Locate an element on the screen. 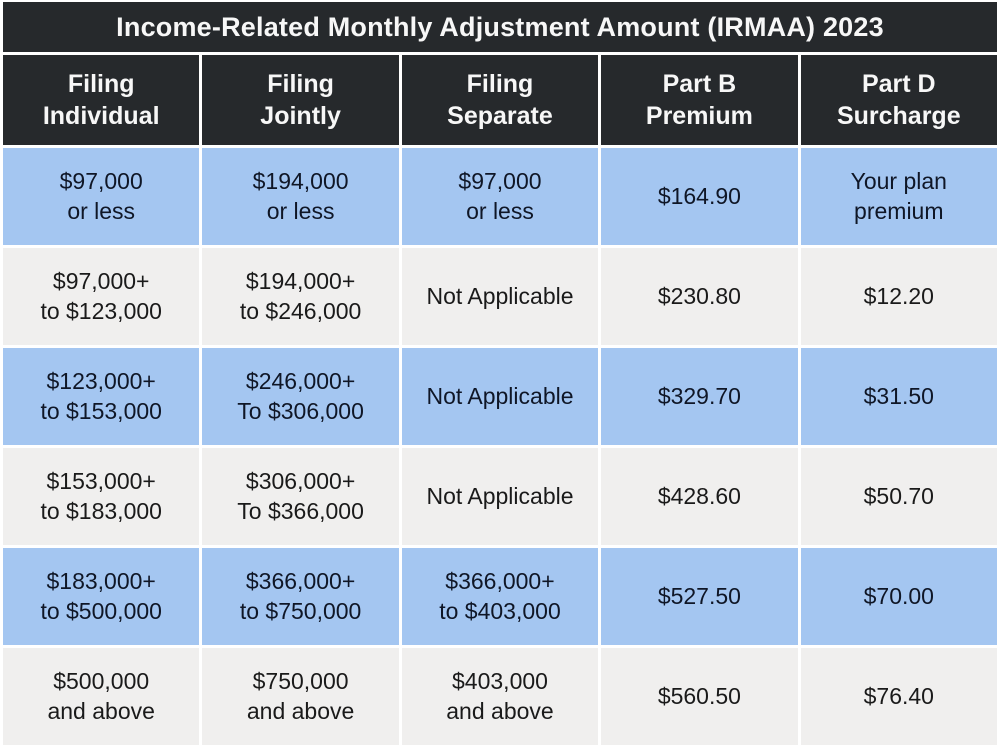 This screenshot has height=748, width=1000. column-header-filing-separate: Filing Separate is located at coordinates (500, 100).